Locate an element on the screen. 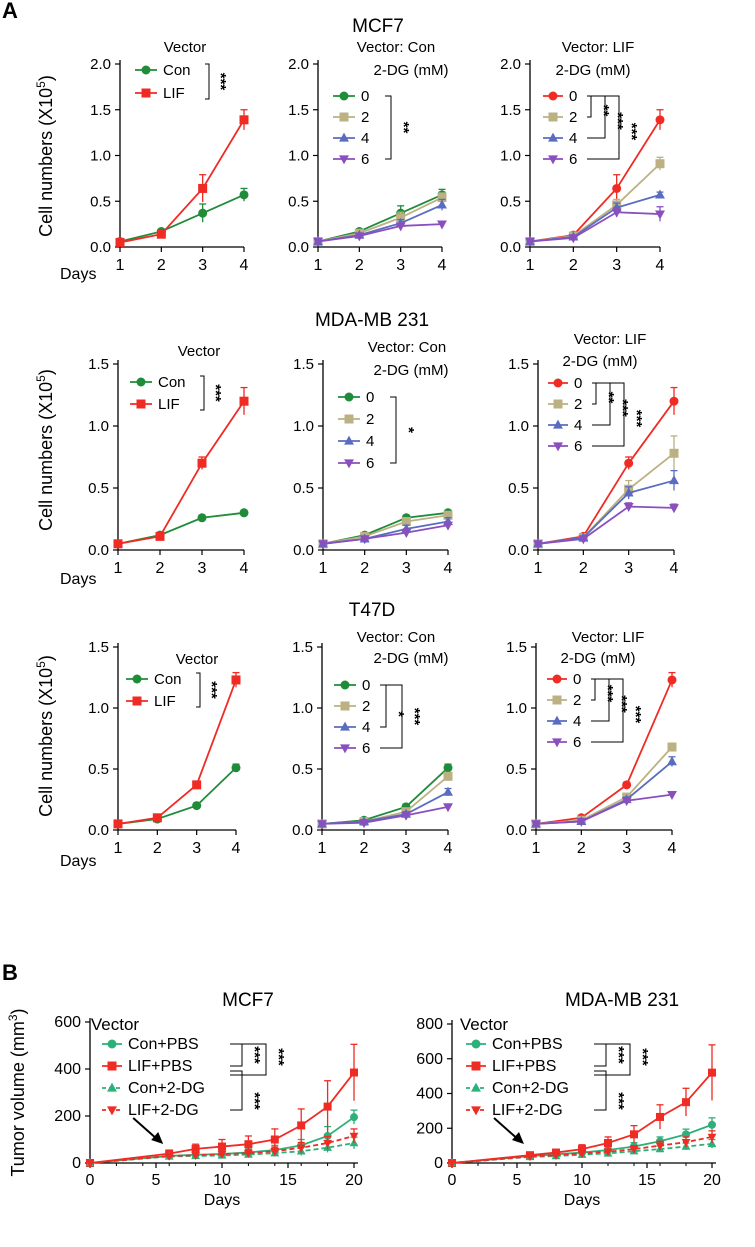  significance: *** is located at coordinates (208, 690).